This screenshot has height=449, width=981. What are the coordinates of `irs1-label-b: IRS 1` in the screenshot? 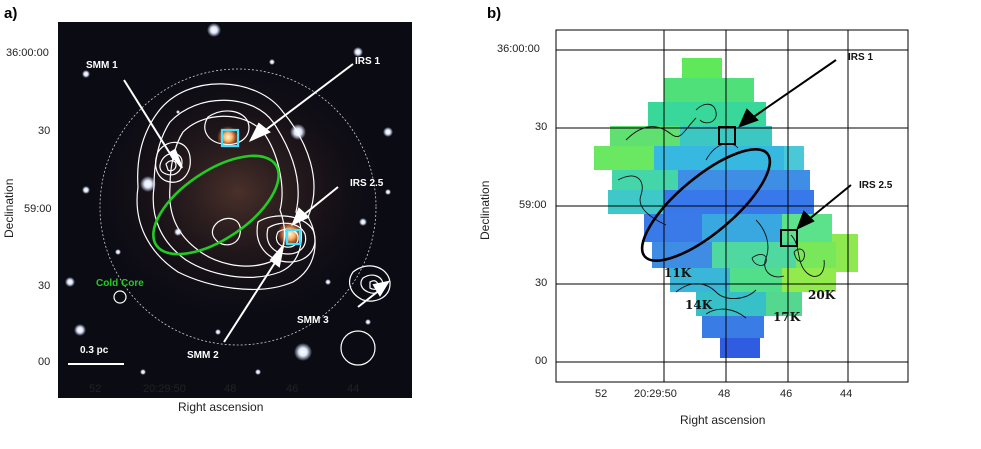 It's located at (861, 57).